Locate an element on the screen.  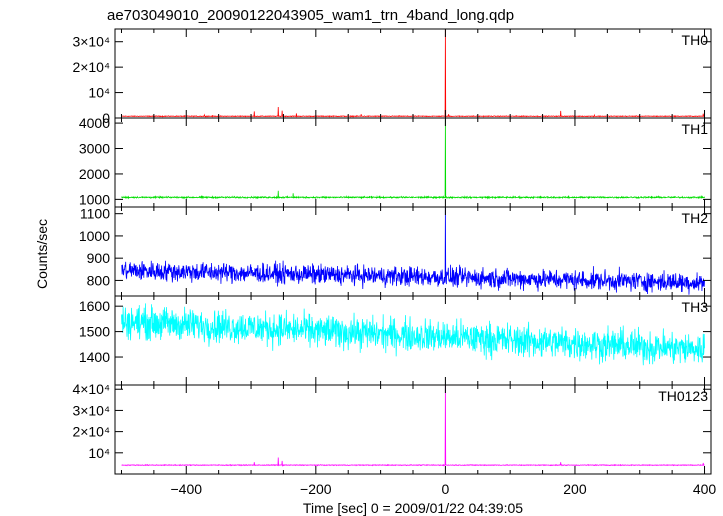
y-tick-label: 4×10⁴ is located at coordinates (91, 389).